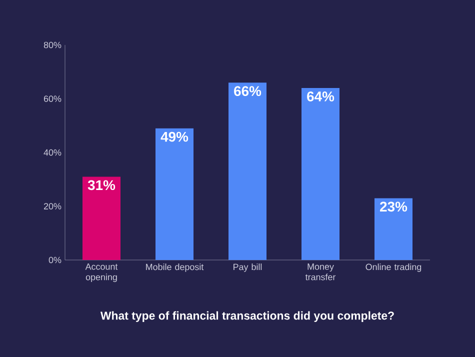  Describe the element at coordinates (174, 137) in the screenshot. I see `data-label: 49%` at that location.